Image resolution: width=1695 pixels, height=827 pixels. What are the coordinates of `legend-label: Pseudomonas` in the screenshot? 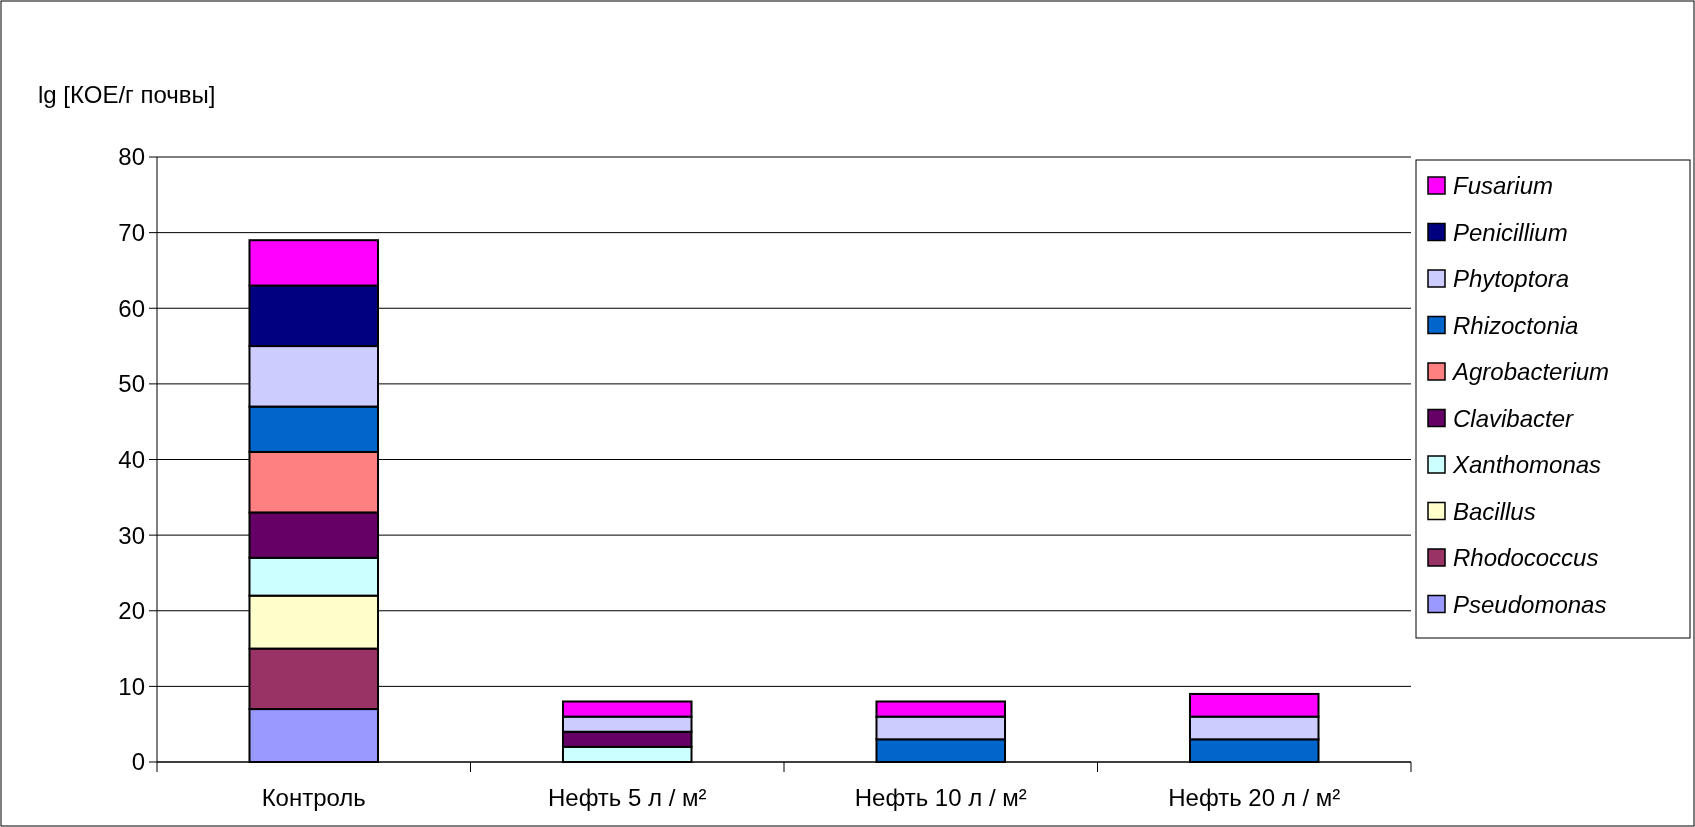 It's located at (1530, 604).